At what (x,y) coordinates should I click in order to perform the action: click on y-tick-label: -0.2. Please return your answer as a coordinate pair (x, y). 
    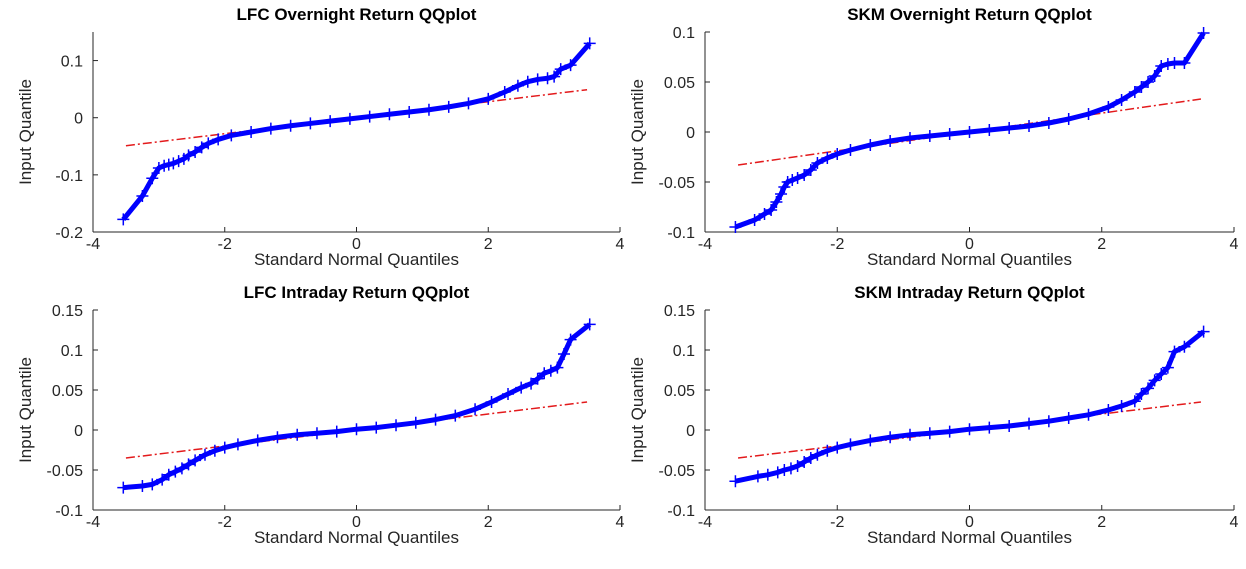
    Looking at the image, I should click on (69, 233).